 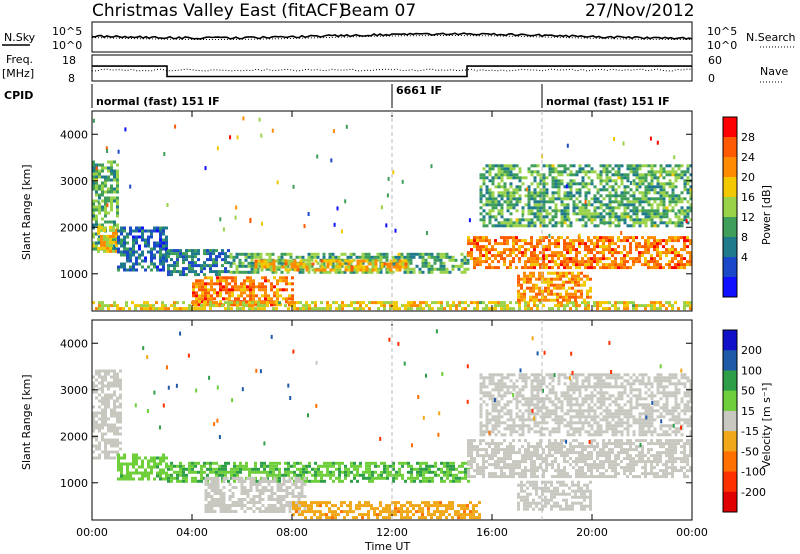 I want to click on freq-tick-hi: 18, so click(x=69, y=60).